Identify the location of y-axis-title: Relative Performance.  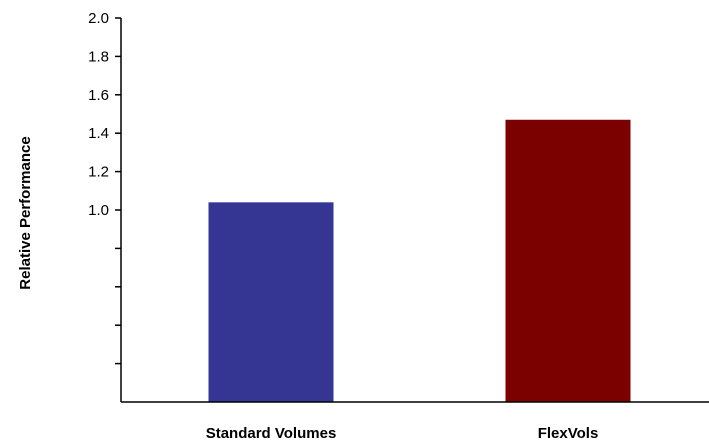
(25, 212).